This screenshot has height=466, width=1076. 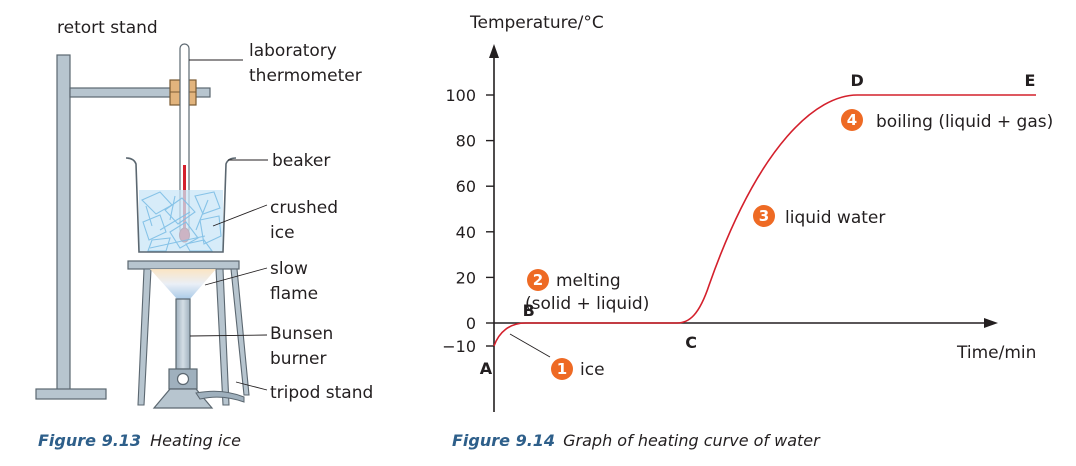 What do you see at coordinates (459, 346) in the screenshot?
I see `y-tick-label: −10` at bounding box center [459, 346].